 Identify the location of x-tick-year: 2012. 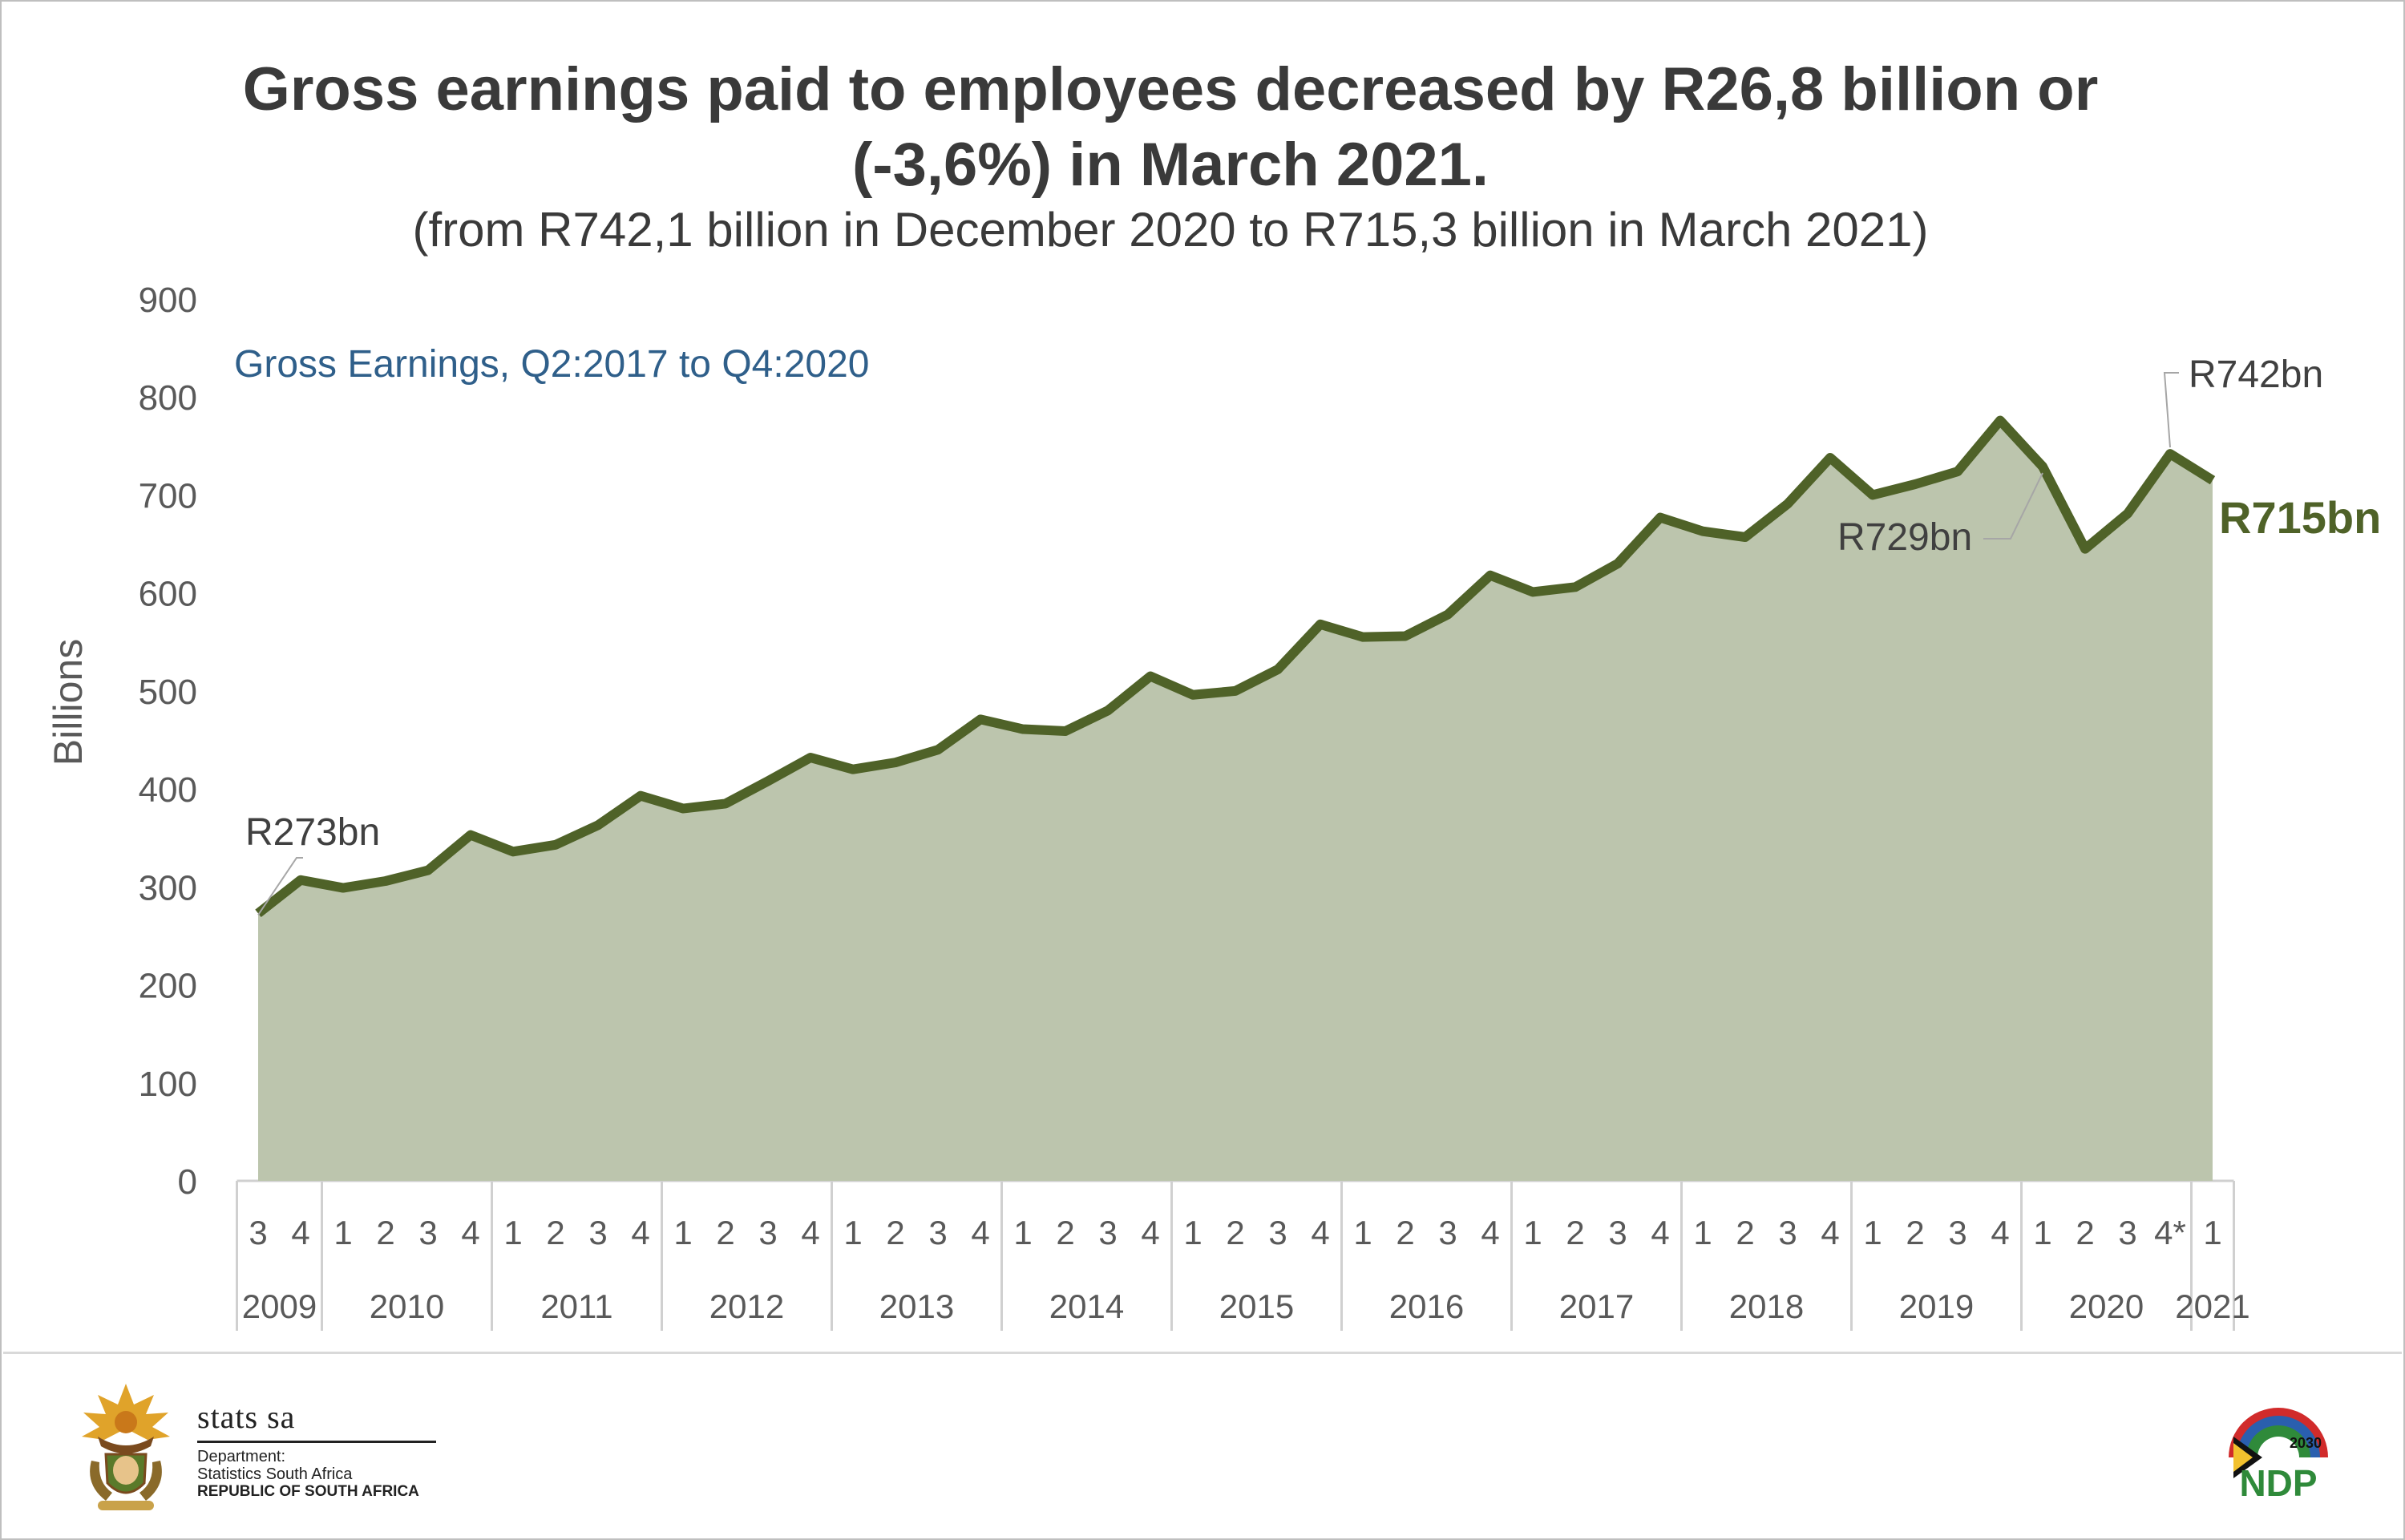
(746, 1306).